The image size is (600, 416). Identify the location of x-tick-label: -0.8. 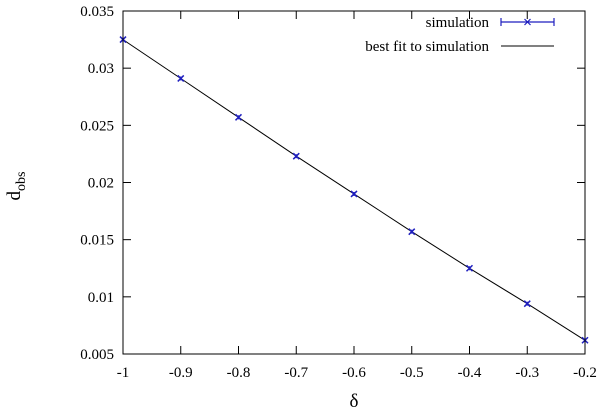
(239, 373).